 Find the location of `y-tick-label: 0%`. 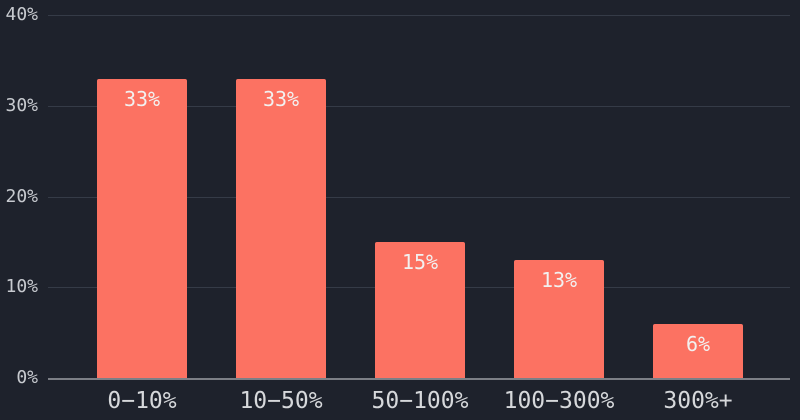

y-tick-label: 0% is located at coordinates (27, 377).